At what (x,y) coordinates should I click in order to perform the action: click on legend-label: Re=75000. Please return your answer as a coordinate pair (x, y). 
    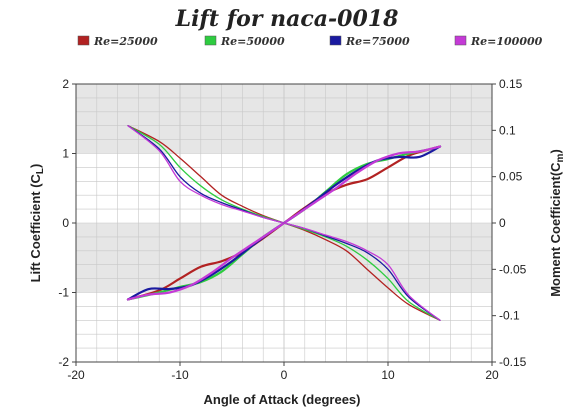
    Looking at the image, I should click on (377, 41).